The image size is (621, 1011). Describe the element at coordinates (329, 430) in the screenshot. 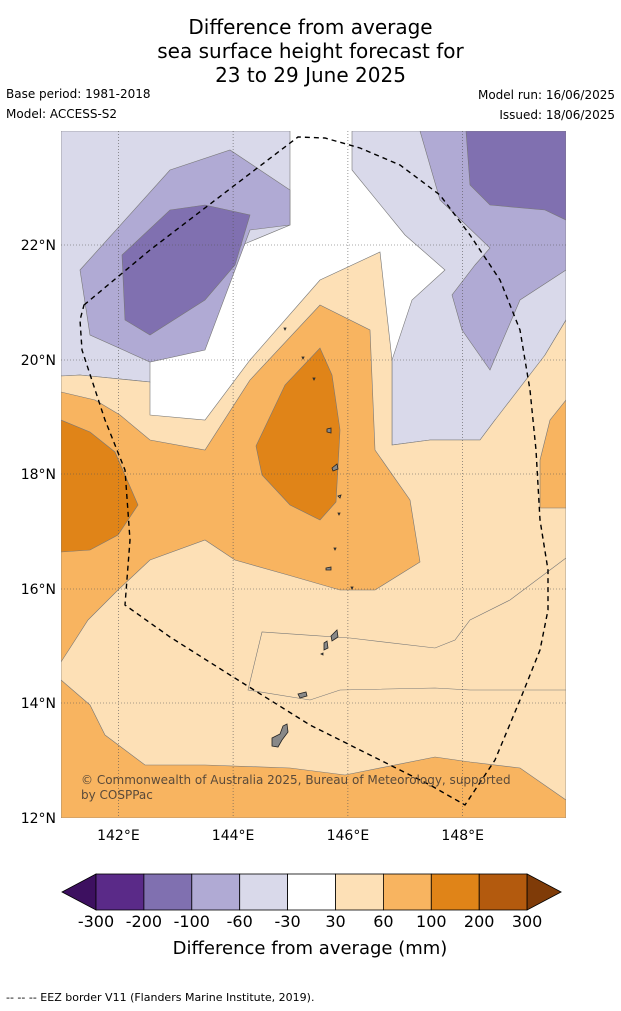

I see `island-agrihan` at that location.